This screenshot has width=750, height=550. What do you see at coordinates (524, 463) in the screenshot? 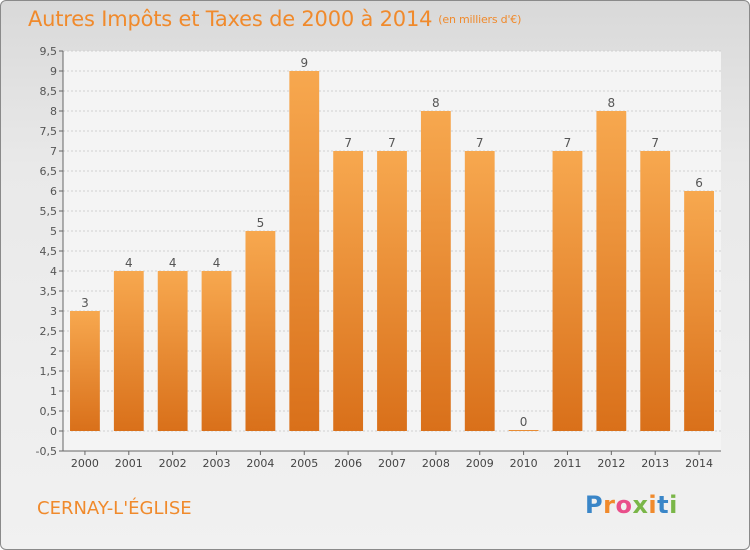
I see `x-tick-label: 2010` at bounding box center [524, 463].